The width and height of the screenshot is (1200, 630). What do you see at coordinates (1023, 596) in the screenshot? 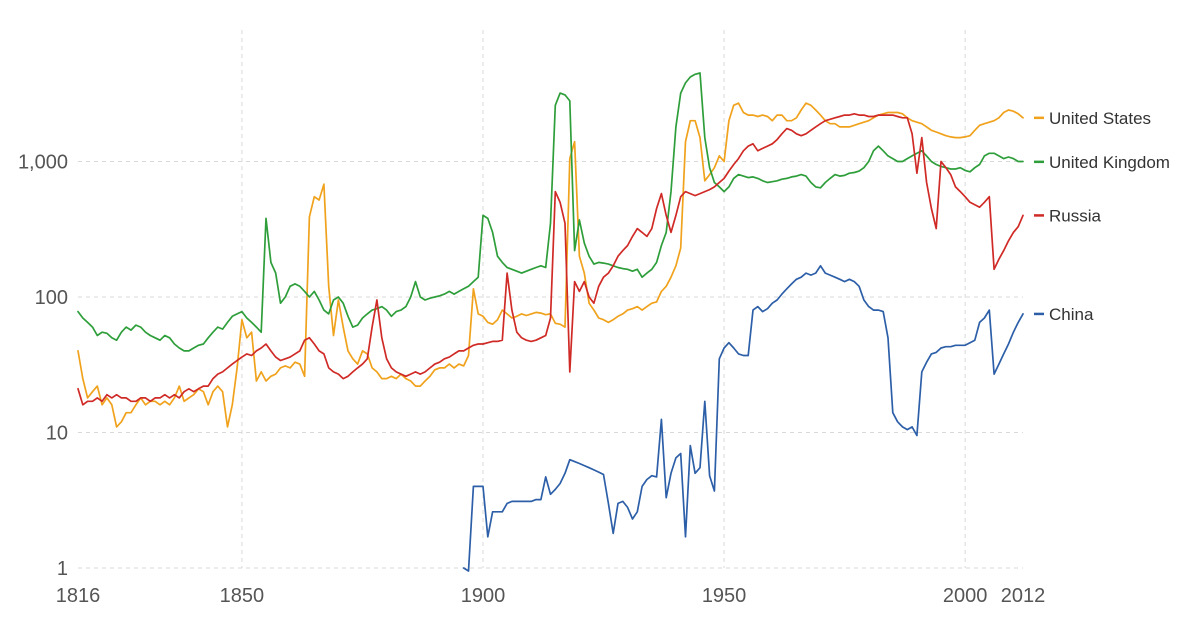
I see `x-tick-label: 2012` at bounding box center [1023, 596].